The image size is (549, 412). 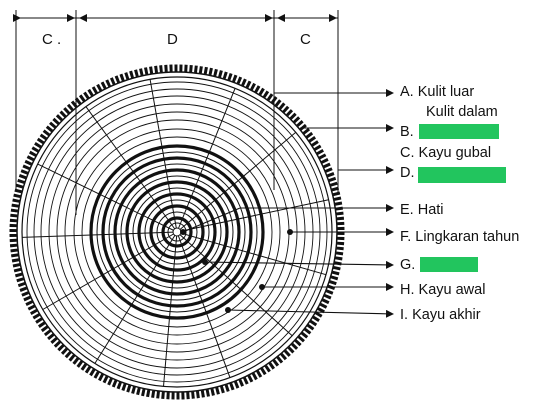 What do you see at coordinates (52, 39) in the screenshot?
I see `dimension-label-left: C .` at bounding box center [52, 39].